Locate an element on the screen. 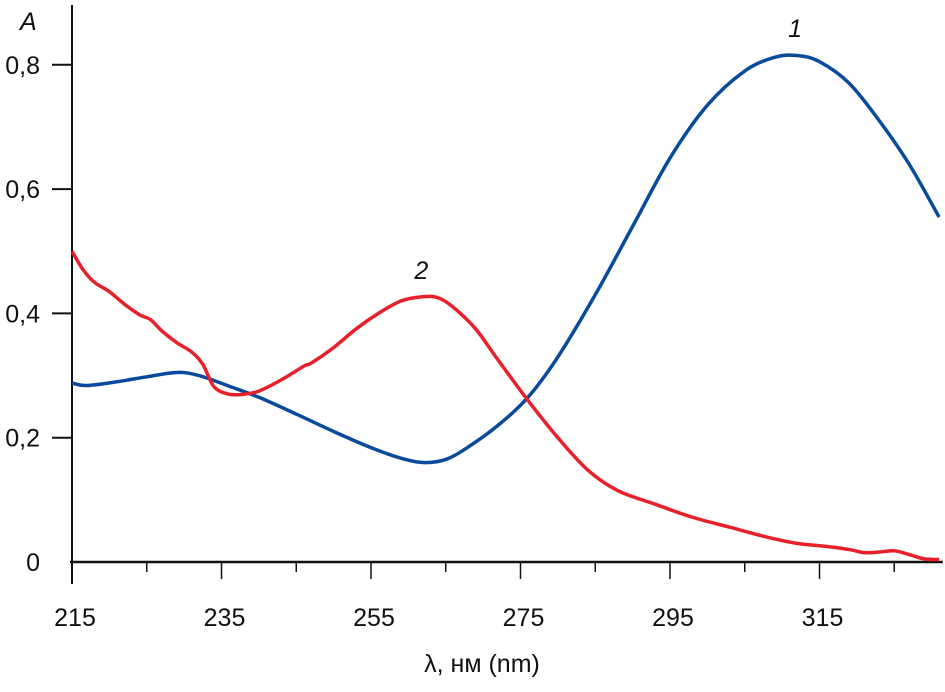  y-tick-label: 0,4 is located at coordinates (22, 314).